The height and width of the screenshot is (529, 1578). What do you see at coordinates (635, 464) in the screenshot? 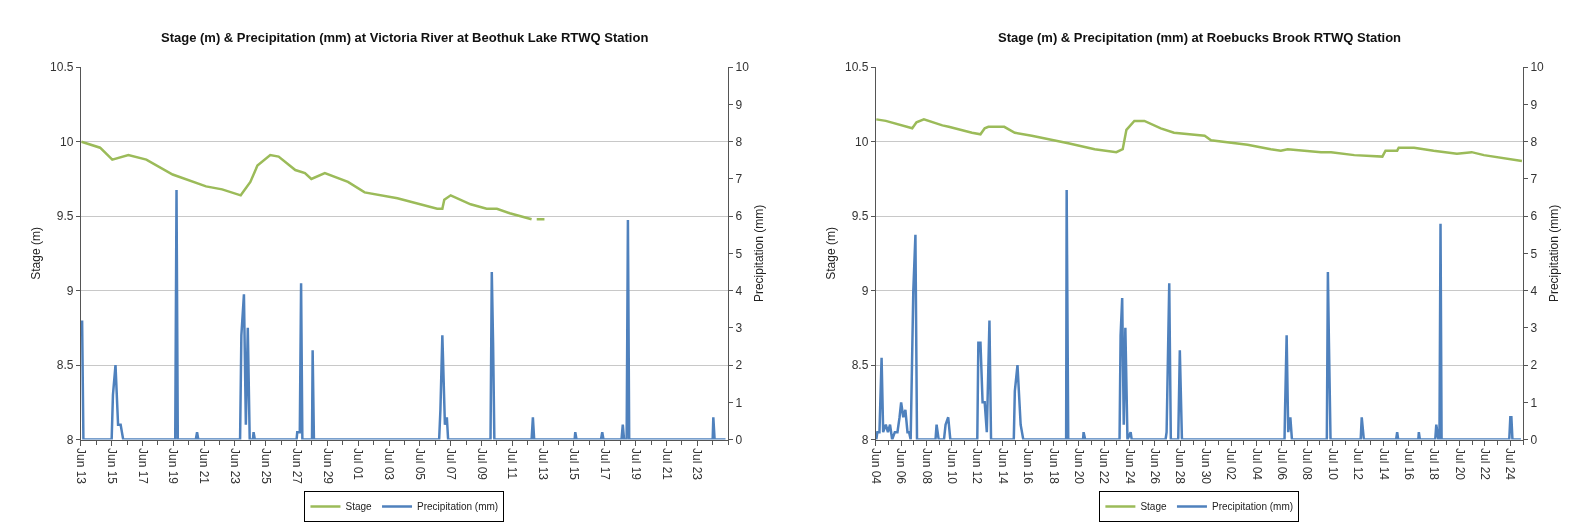
I see `x-tick-label: Jul 19` at bounding box center [635, 464].